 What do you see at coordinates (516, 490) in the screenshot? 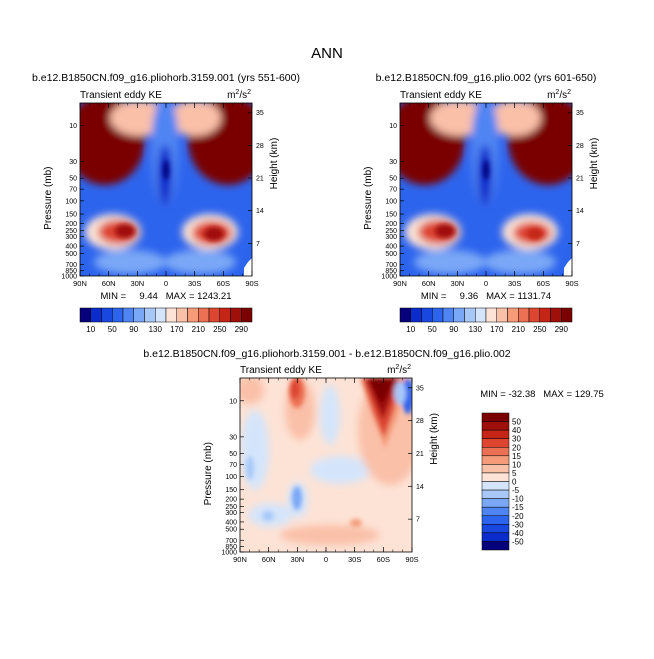
I see `colorbar-label: -5` at bounding box center [516, 490].